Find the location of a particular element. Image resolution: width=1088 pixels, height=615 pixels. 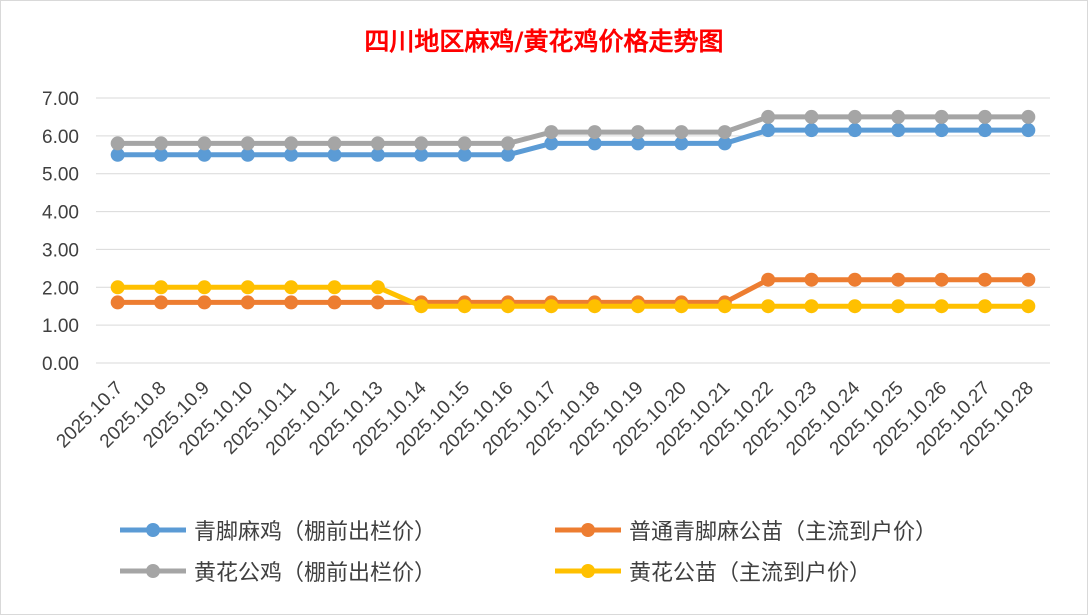

legend-swatch-blue is located at coordinates (153, 530).